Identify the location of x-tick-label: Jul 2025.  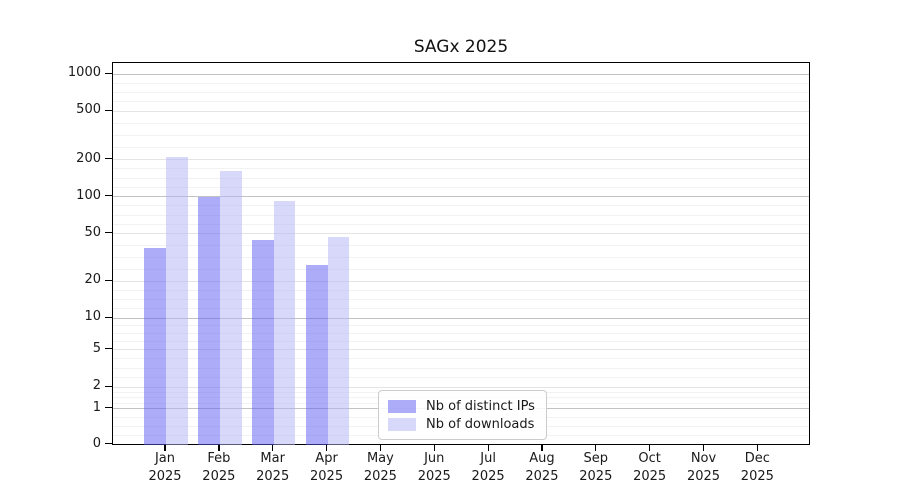
(488, 467).